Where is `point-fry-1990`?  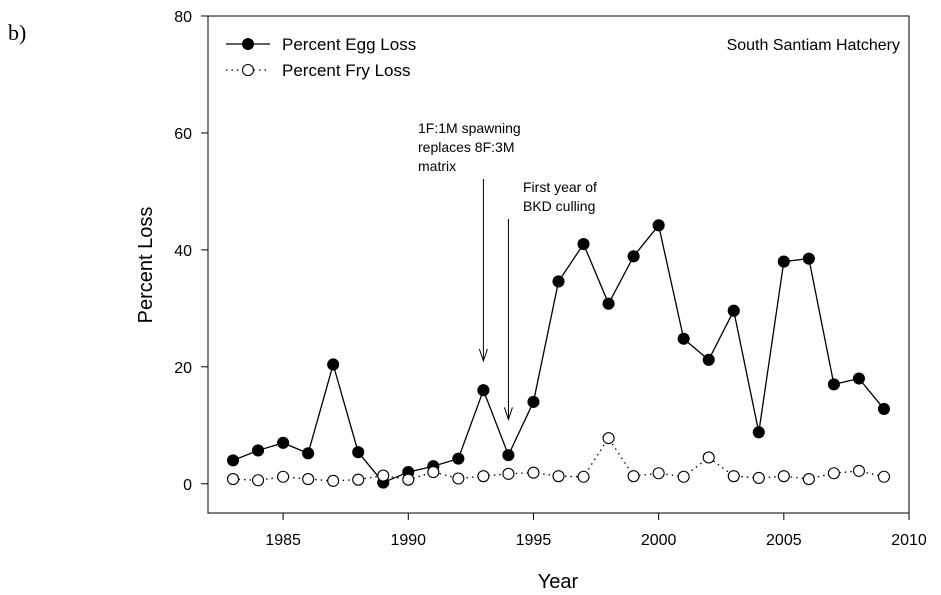
point-fry-1990 is located at coordinates (408, 479).